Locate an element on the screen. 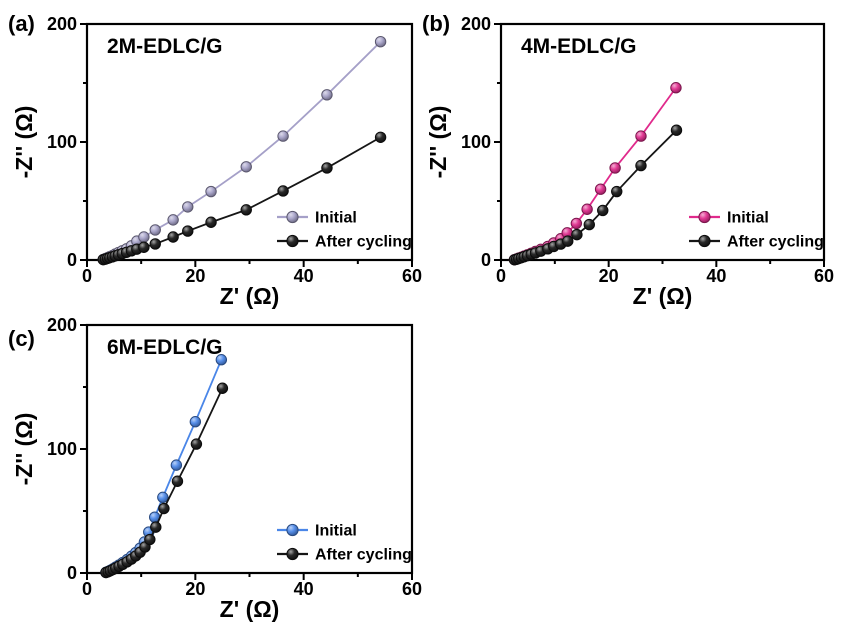 The width and height of the screenshot is (842, 625). panel-letter: (a) is located at coordinates (21, 23).